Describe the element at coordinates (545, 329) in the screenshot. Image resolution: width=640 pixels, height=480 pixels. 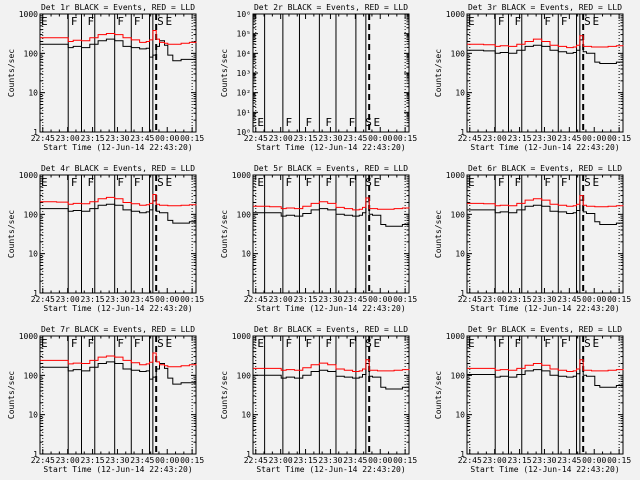
I see `panel-title: Det 9r BLACK = Events, RED = LLD` at that location.